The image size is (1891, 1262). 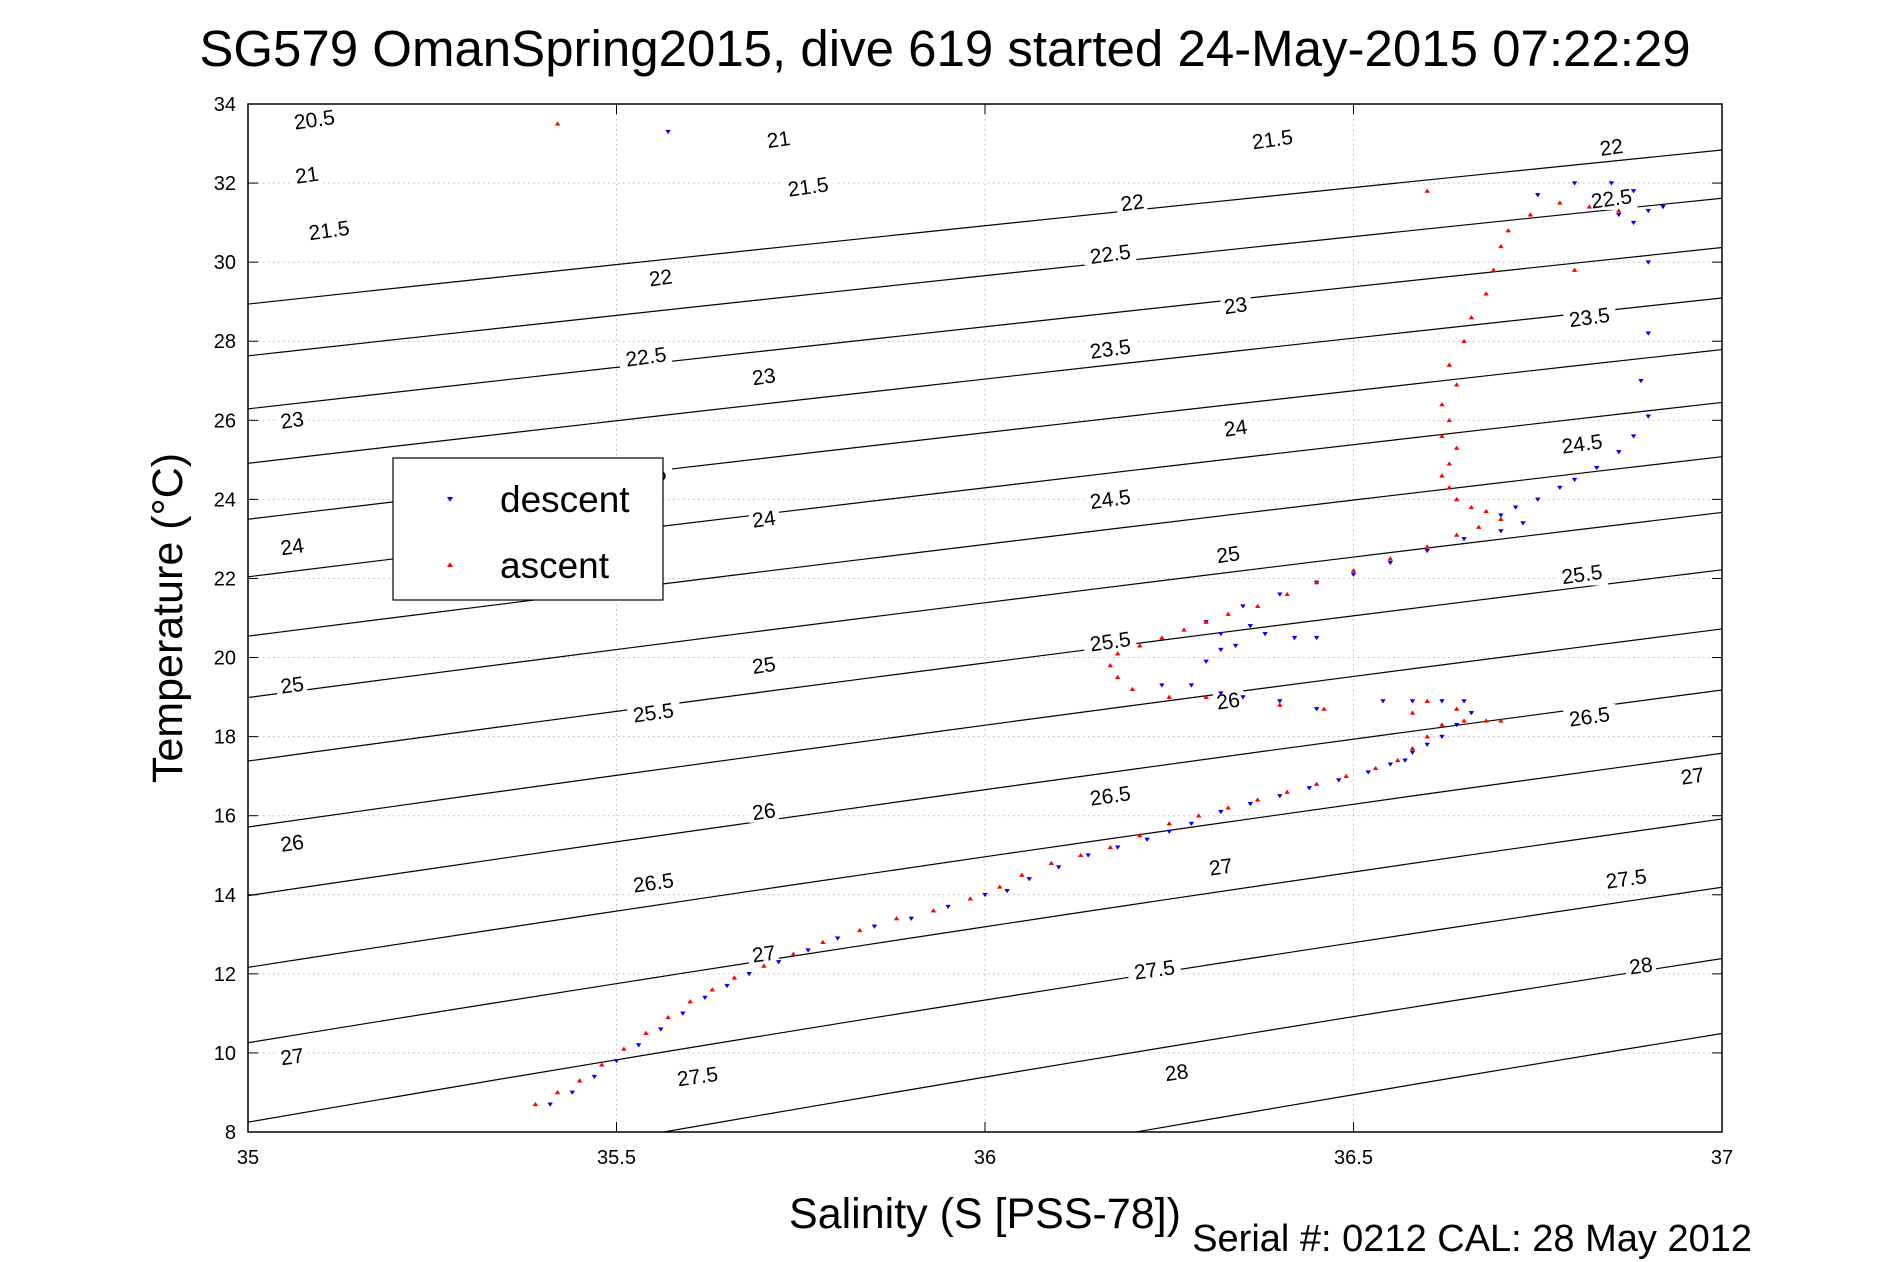 What do you see at coordinates (1235, 429) in the screenshot?
I see `contour-label: 24` at bounding box center [1235, 429].